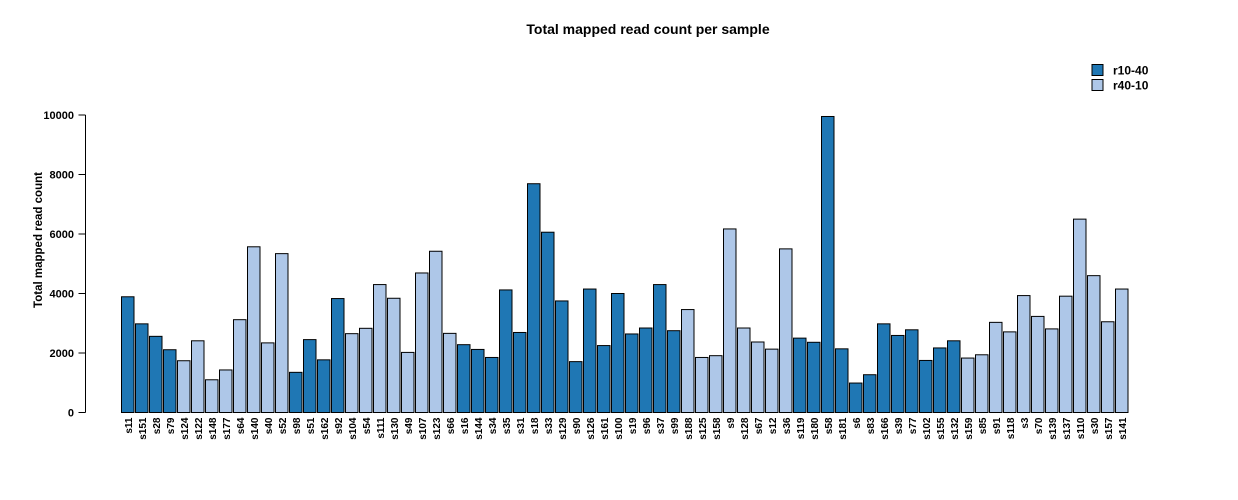  Describe the element at coordinates (647, 29) in the screenshot. I see `chart-title: Total mapped read count per sample` at that location.